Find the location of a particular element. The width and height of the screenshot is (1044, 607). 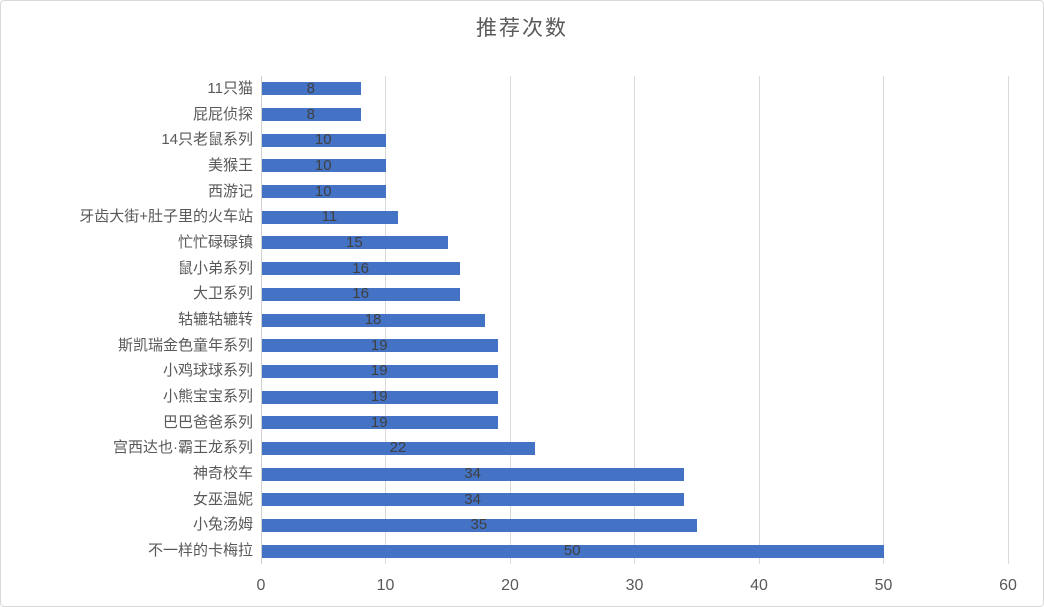

category-label: 屁屁侦探 is located at coordinates (222, 114).